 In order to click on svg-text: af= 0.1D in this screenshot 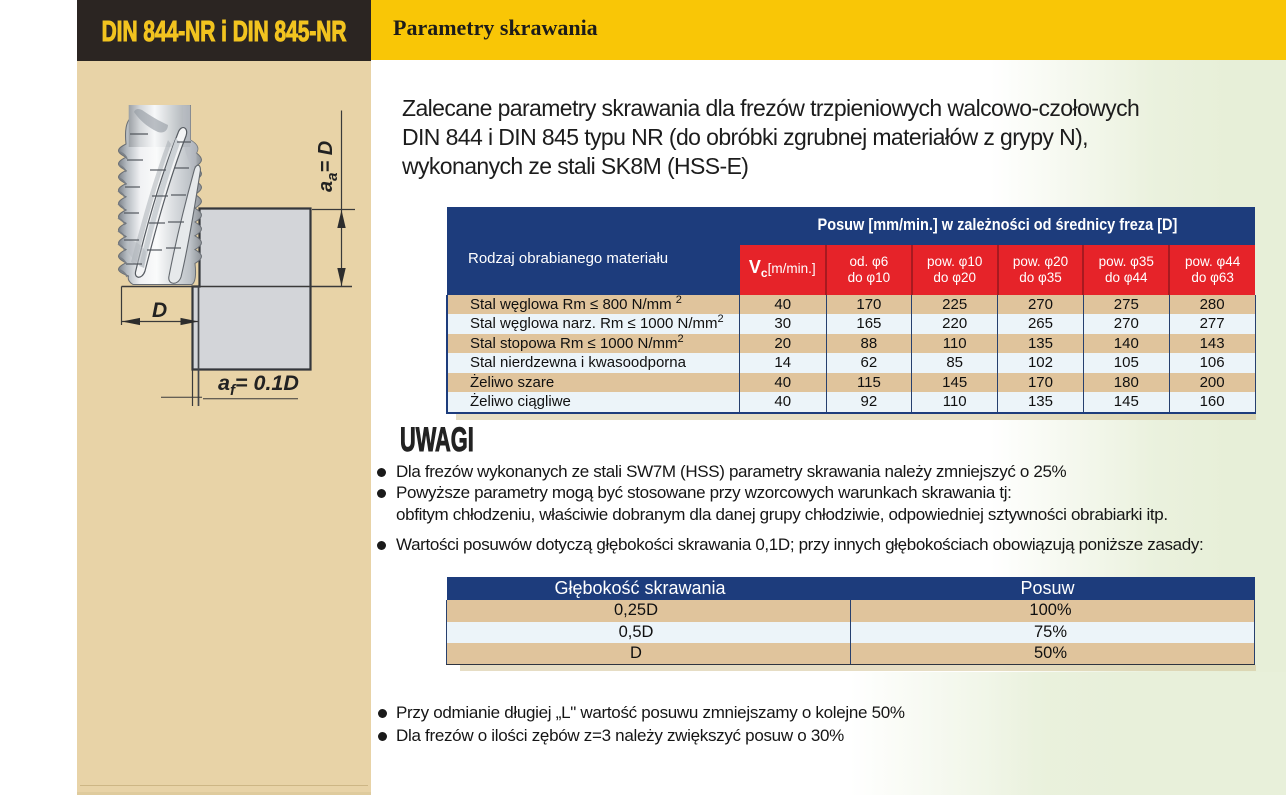, I will do `click(258, 385)`.